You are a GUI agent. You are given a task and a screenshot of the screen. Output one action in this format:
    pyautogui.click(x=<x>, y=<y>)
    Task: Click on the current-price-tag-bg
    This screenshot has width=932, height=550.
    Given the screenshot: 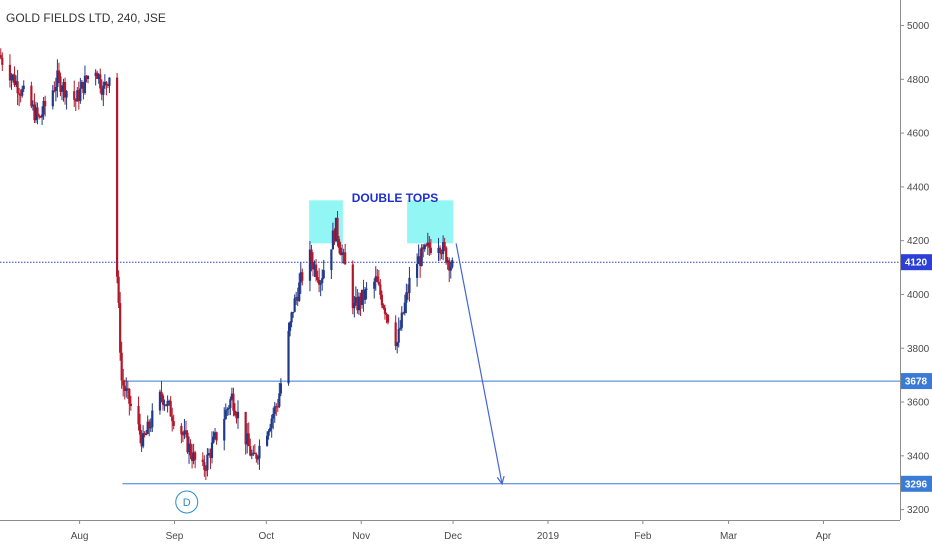 What is the action you would take?
    pyautogui.click(x=916, y=262)
    